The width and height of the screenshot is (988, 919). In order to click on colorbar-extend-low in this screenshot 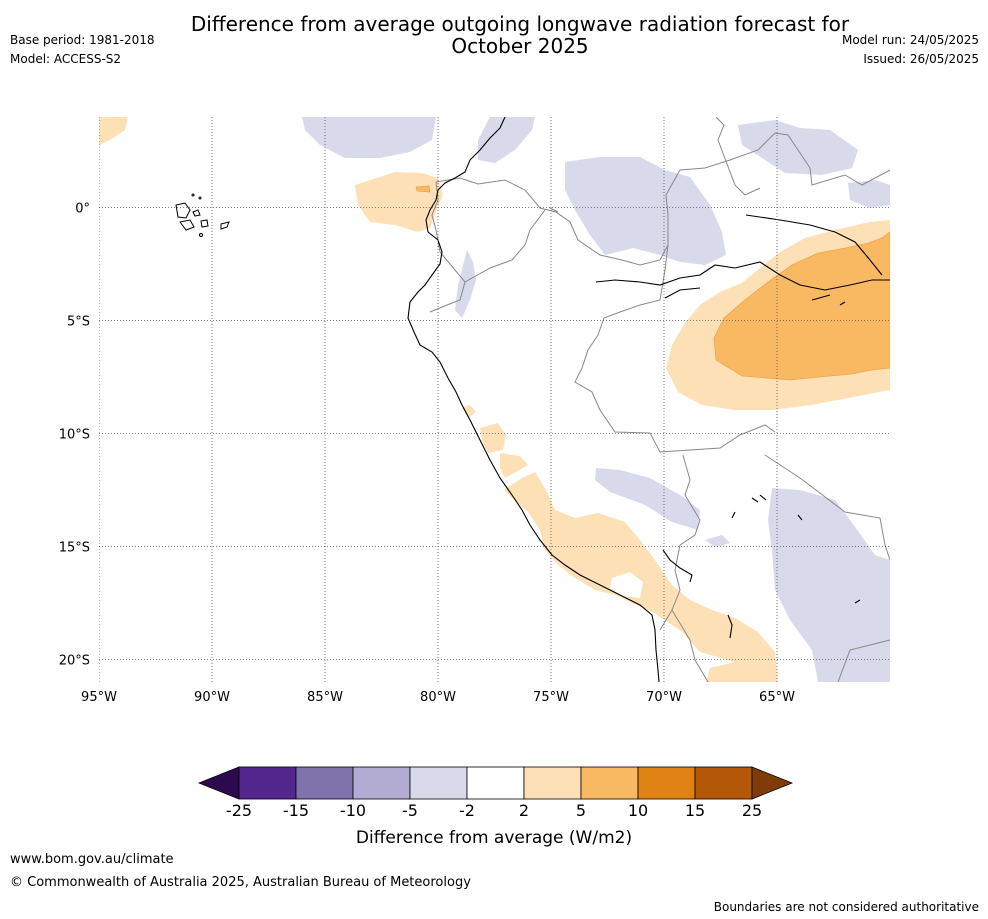, I will do `click(218, 783)`.